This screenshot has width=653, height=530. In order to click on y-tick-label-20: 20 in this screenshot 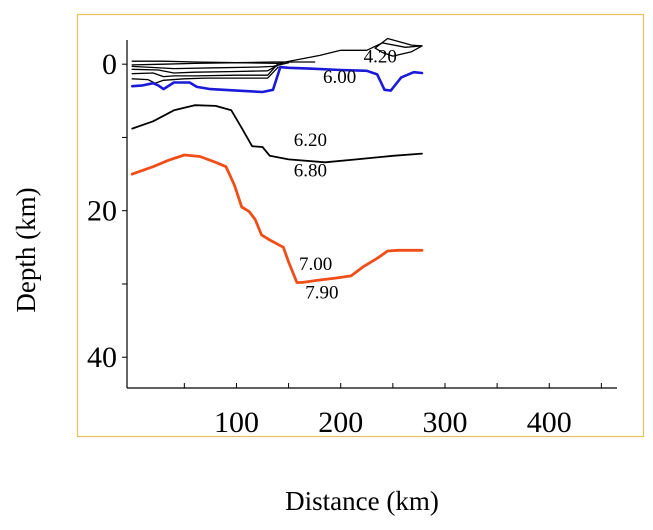, I will do `click(102, 211)`.